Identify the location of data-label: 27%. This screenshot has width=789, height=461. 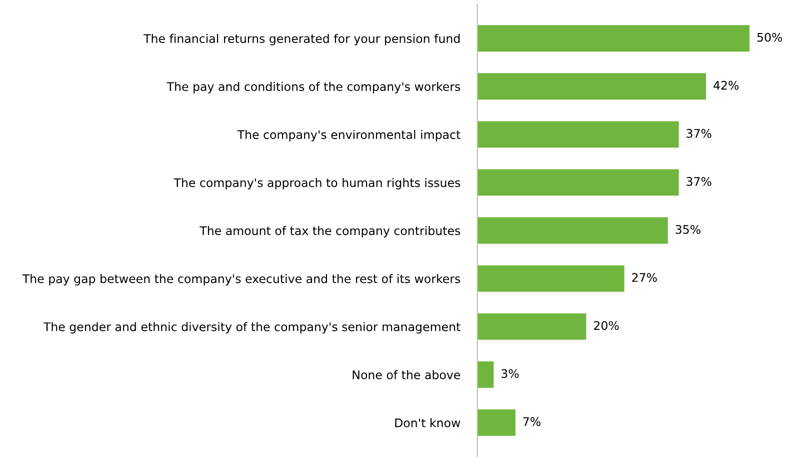
(644, 277).